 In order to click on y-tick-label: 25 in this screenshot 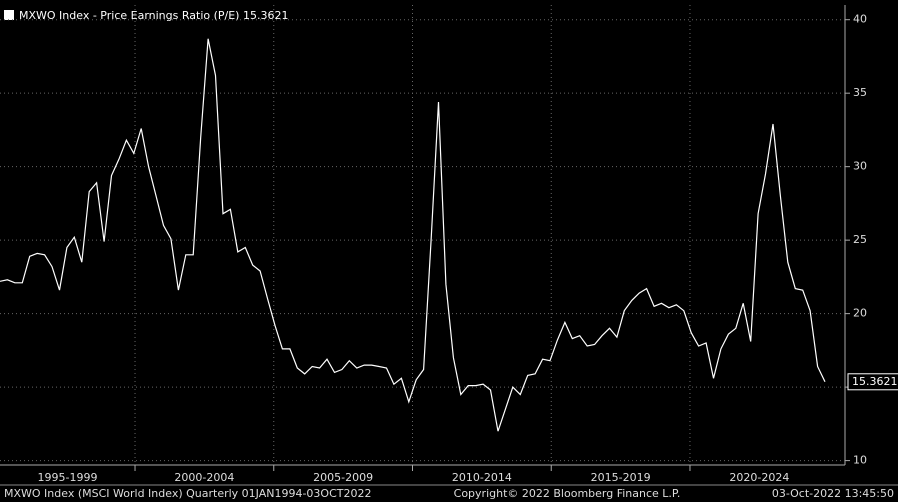, I will do `click(860, 239)`.